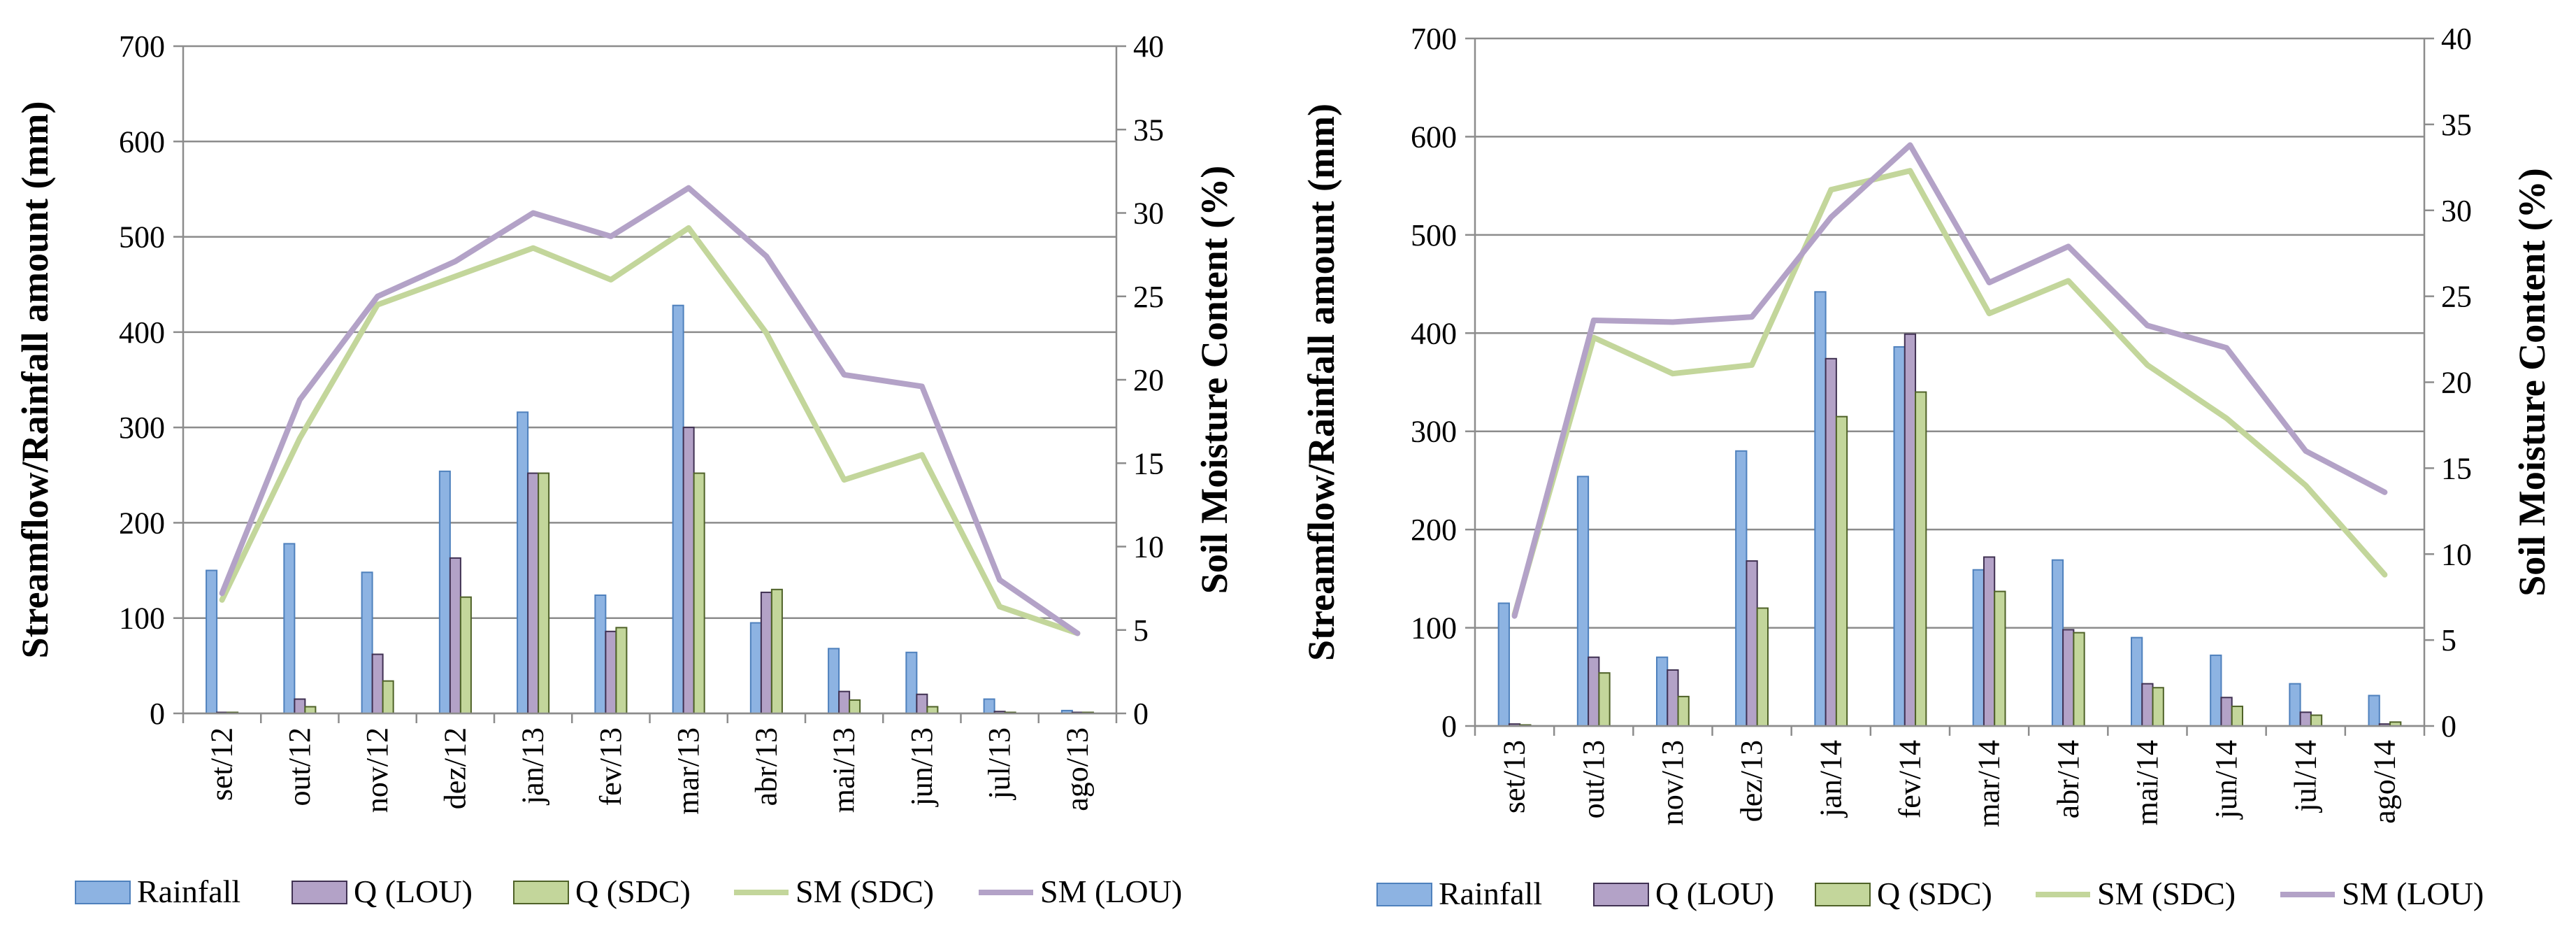 This screenshot has width=2576, height=947. I want to click on chart1-ytick-label: 0, so click(157, 714).